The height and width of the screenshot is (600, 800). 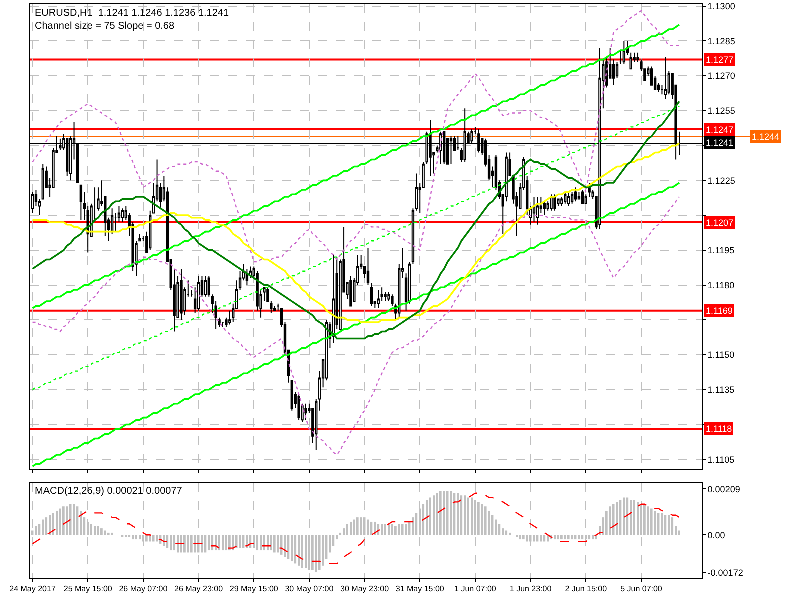 I want to click on y-tick-label: 1.1180, so click(x=721, y=285).